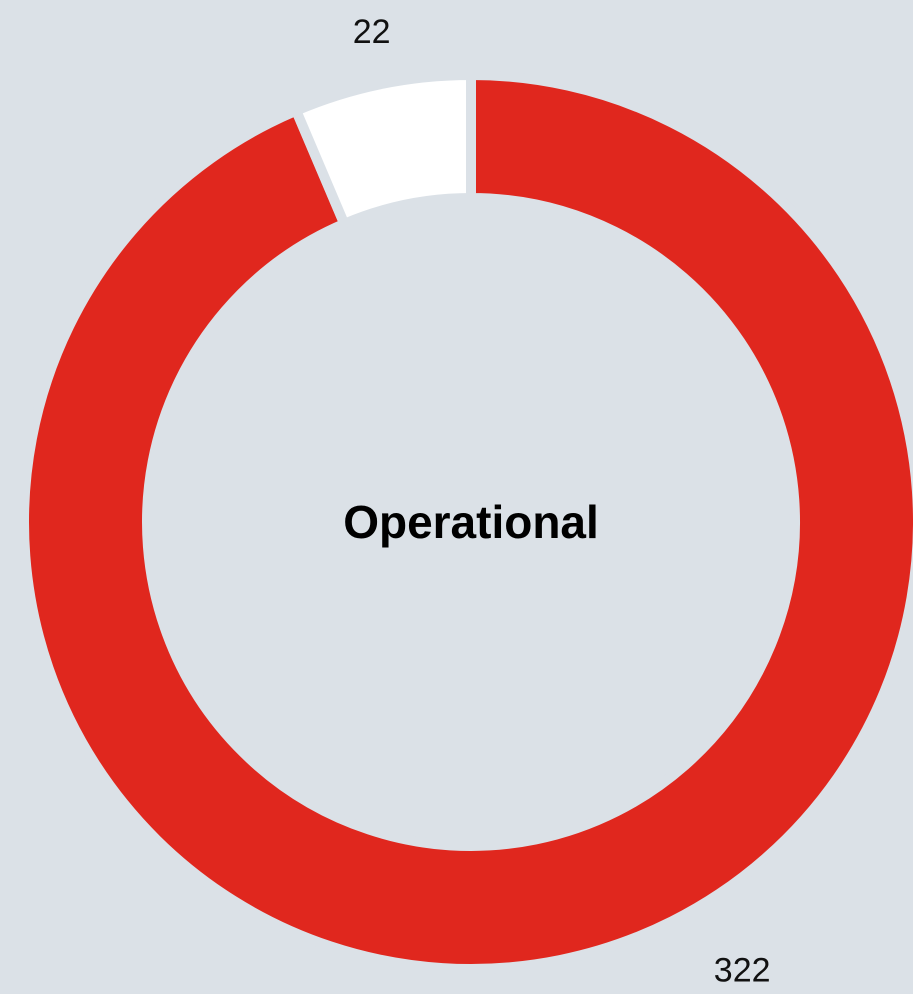 The width and height of the screenshot is (913, 994). Describe the element at coordinates (382, 150) in the screenshot. I see `donut-segment` at that location.